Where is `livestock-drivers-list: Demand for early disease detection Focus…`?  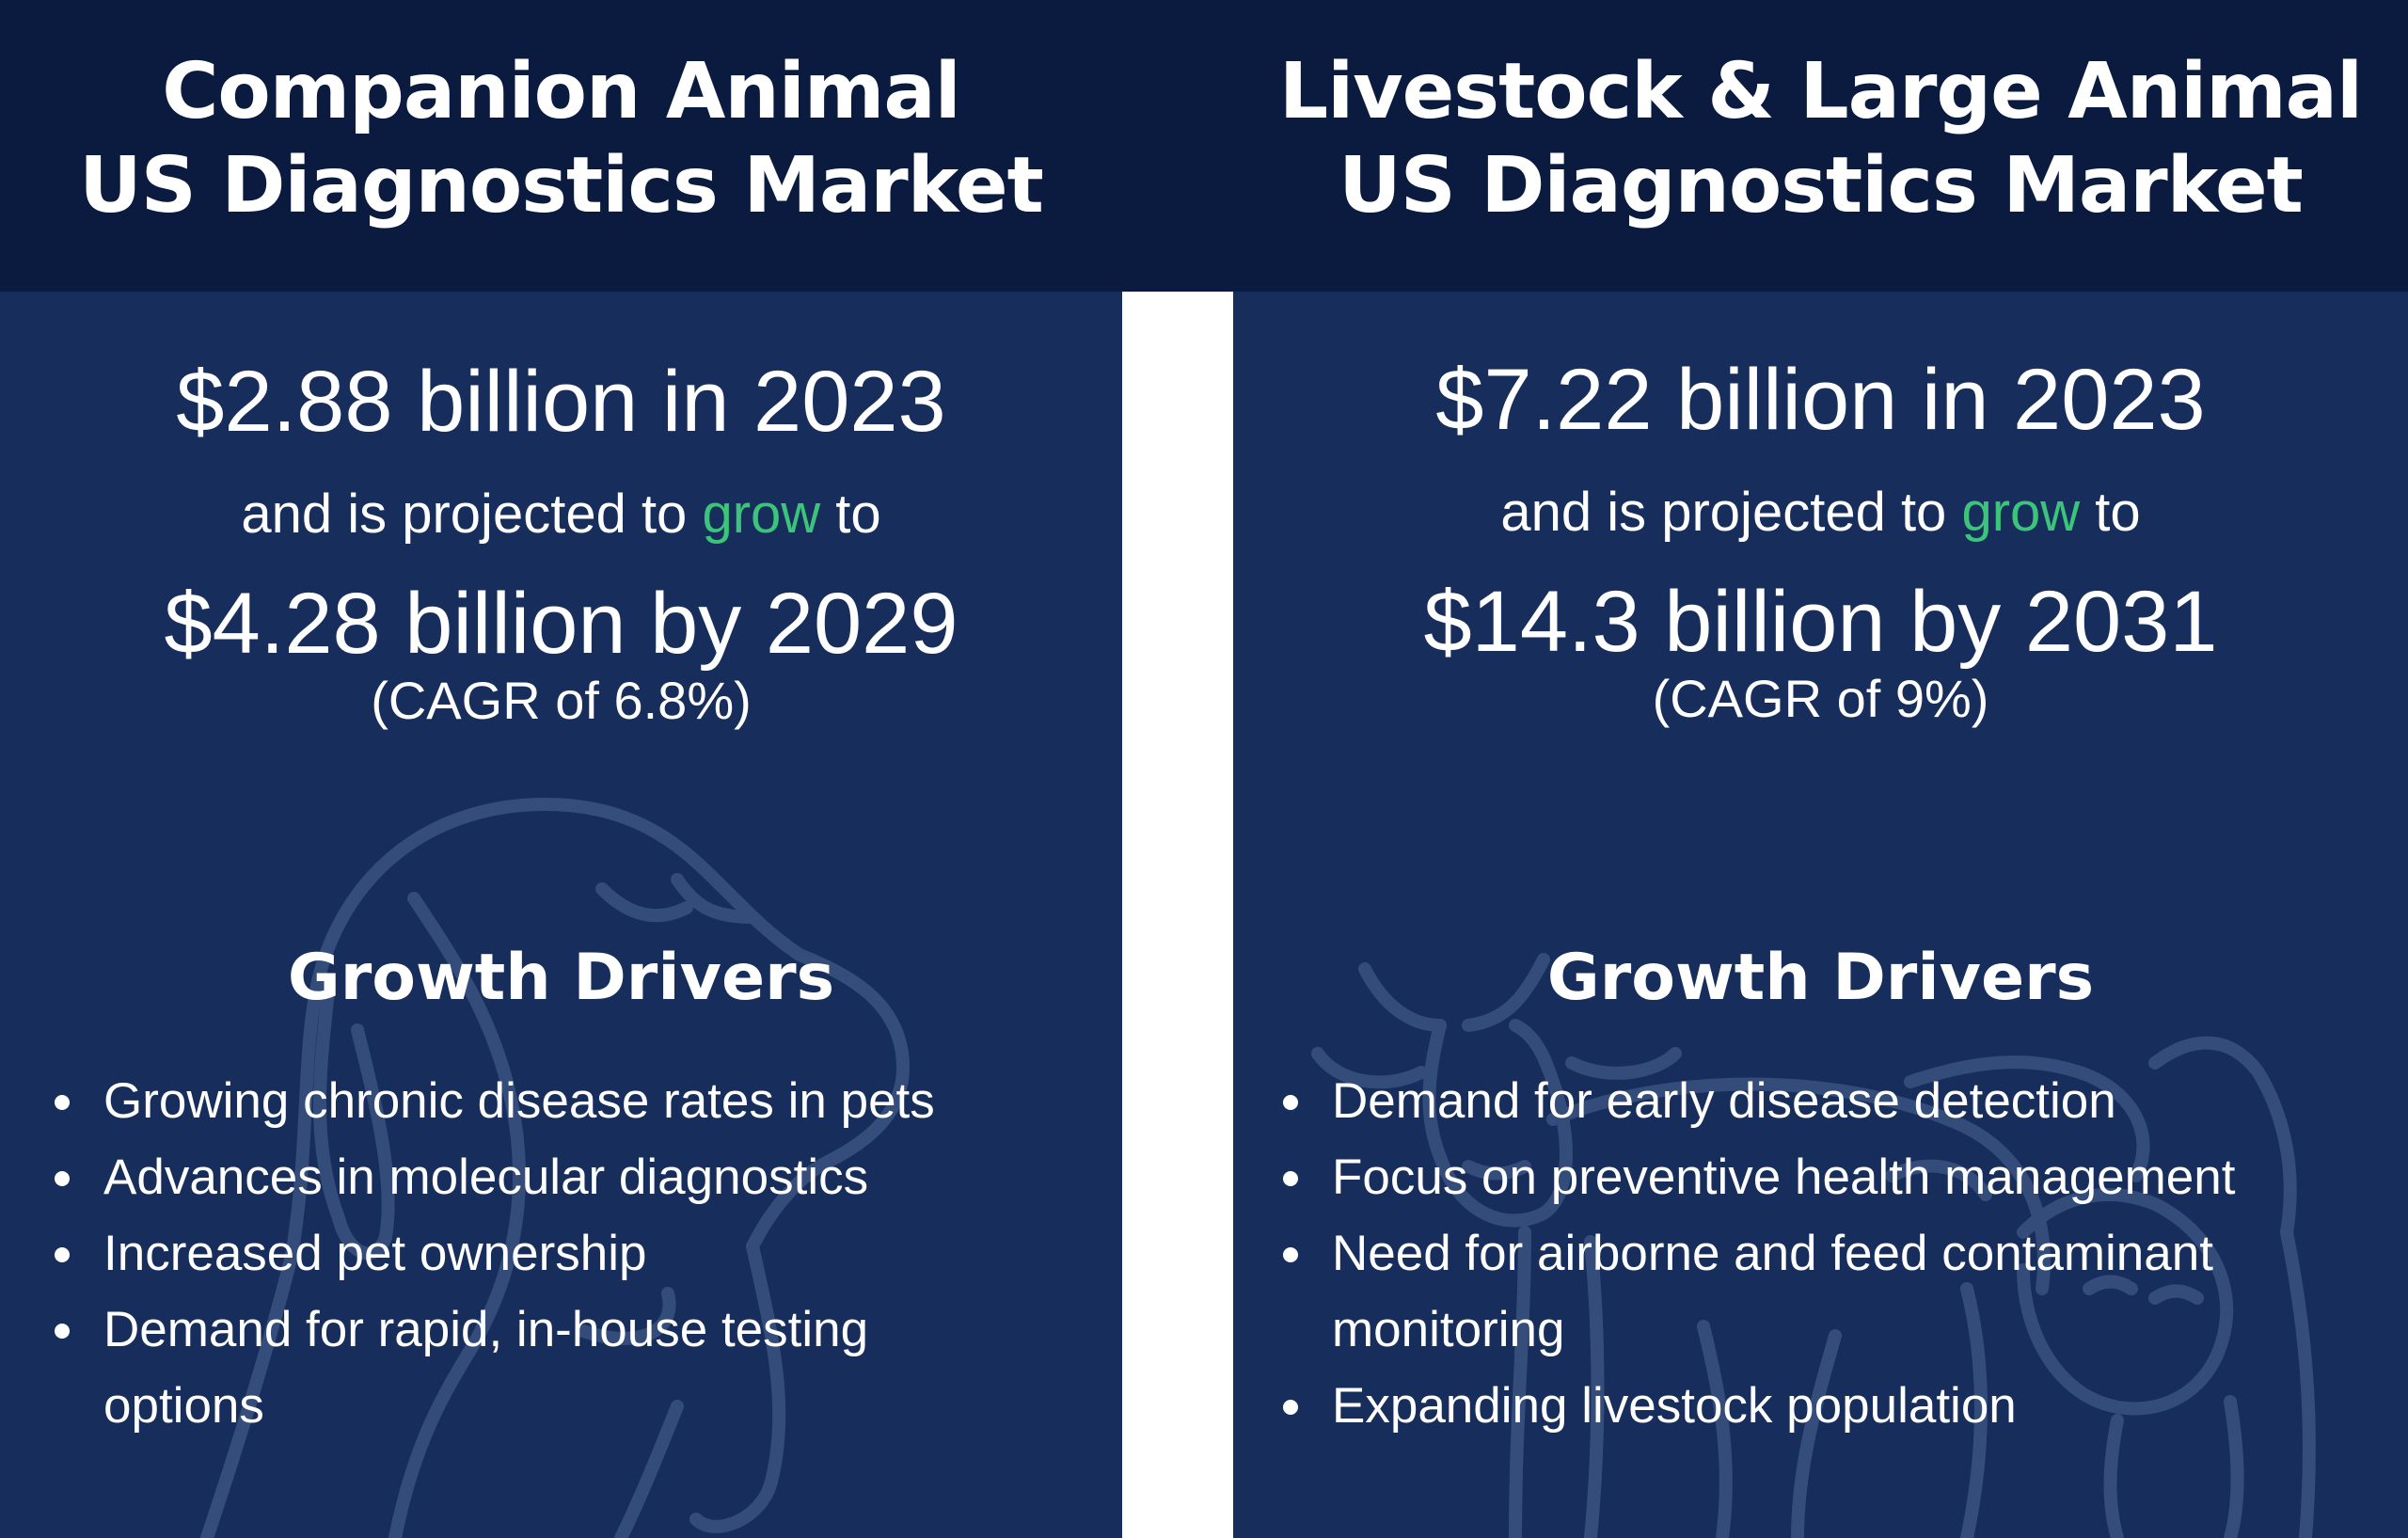 livestock-drivers-list: Demand for early disease detection Focus… is located at coordinates (1835, 1253).